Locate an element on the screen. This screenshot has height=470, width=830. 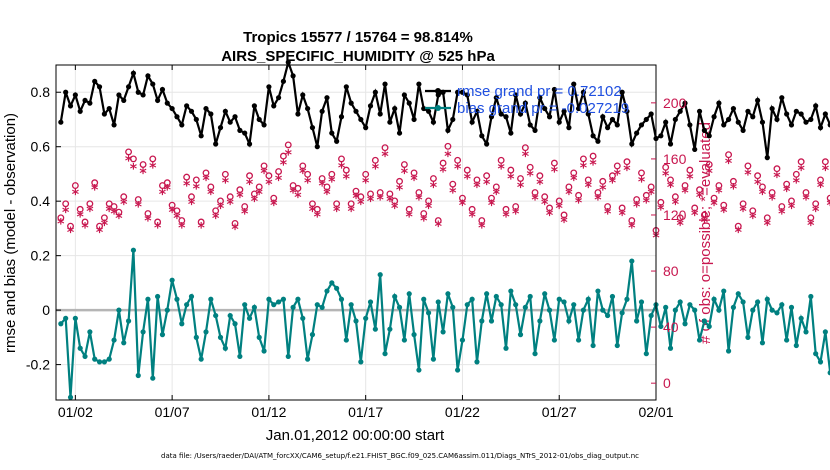
y-tick-label: 0.6 is located at coordinates (41, 147).